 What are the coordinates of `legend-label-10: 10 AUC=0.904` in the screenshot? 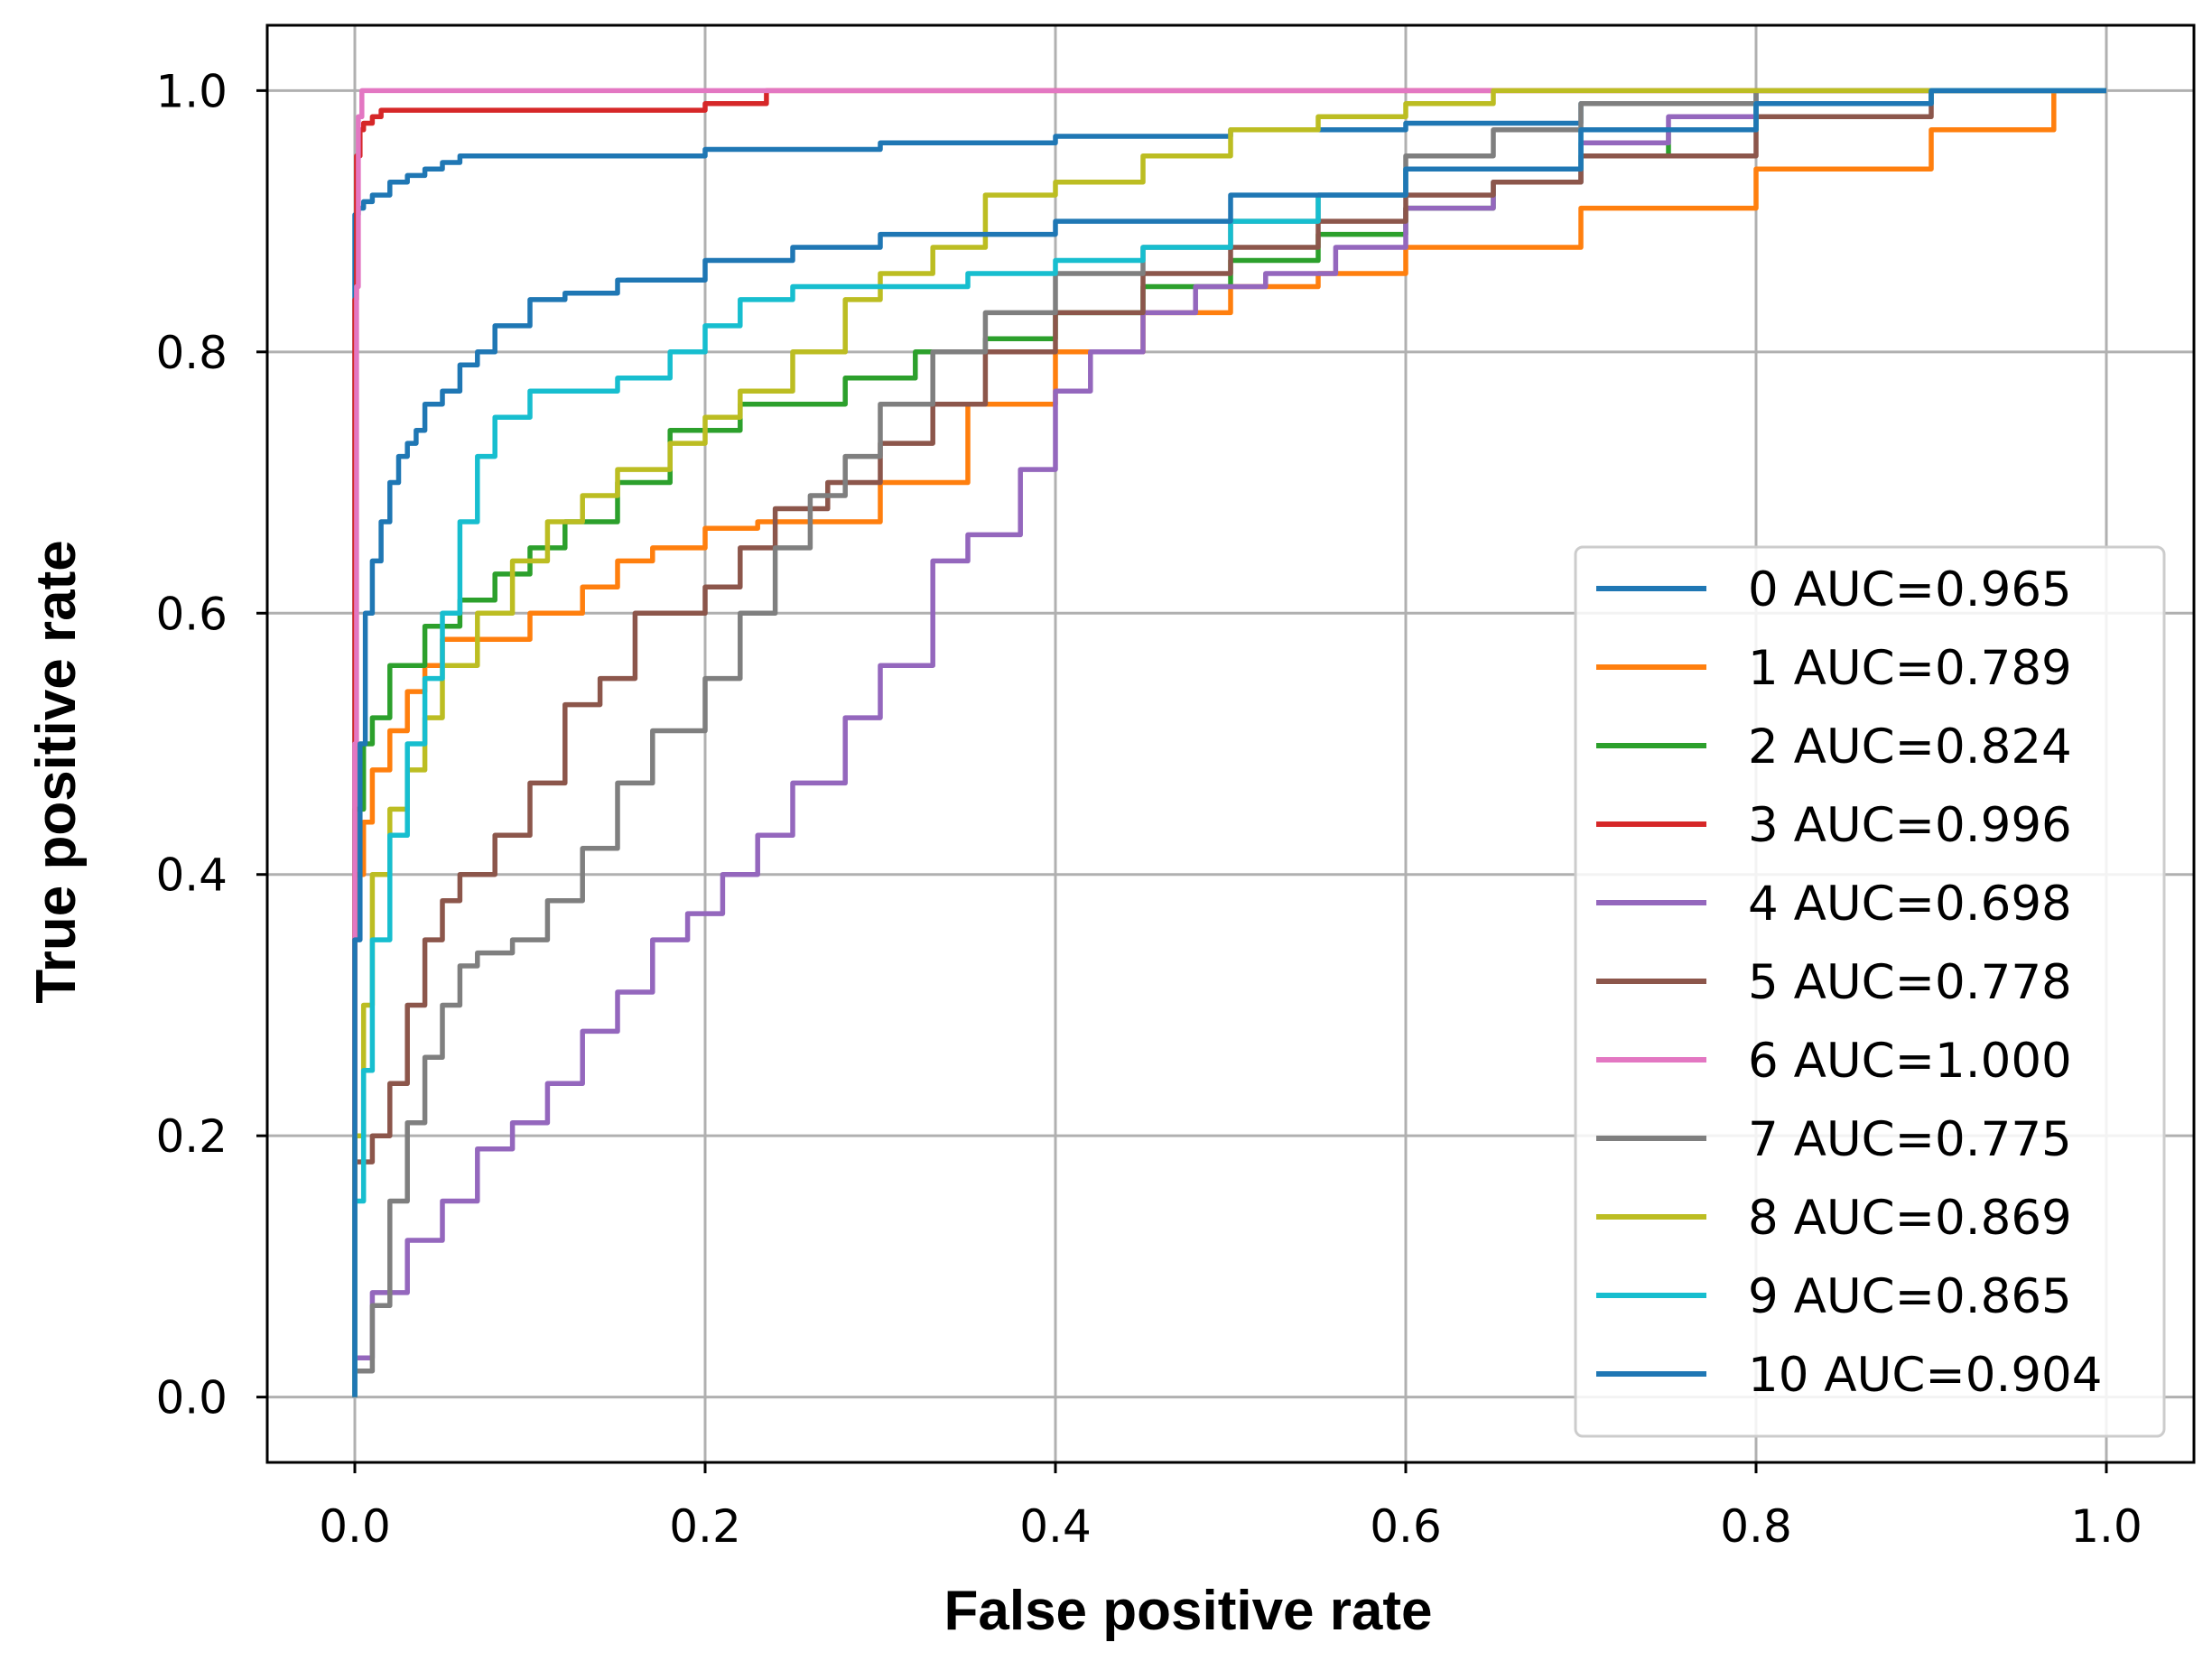 It's located at (1925, 1375).